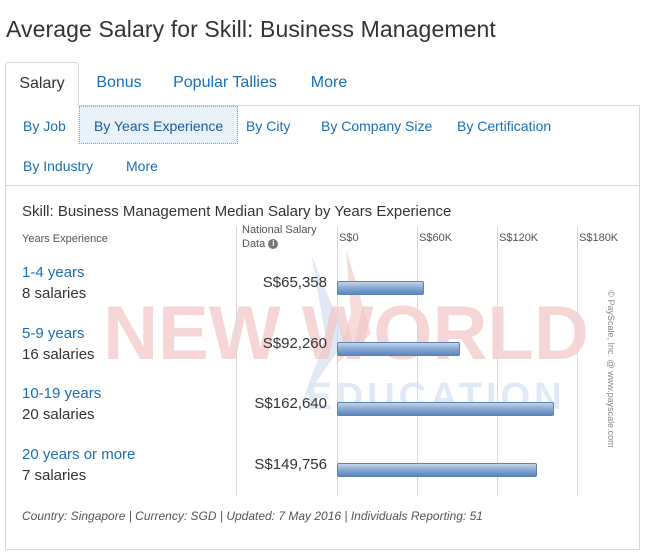 The width and height of the screenshot is (645, 555). What do you see at coordinates (142, 166) in the screenshot?
I see `subnav-more: More` at bounding box center [142, 166].